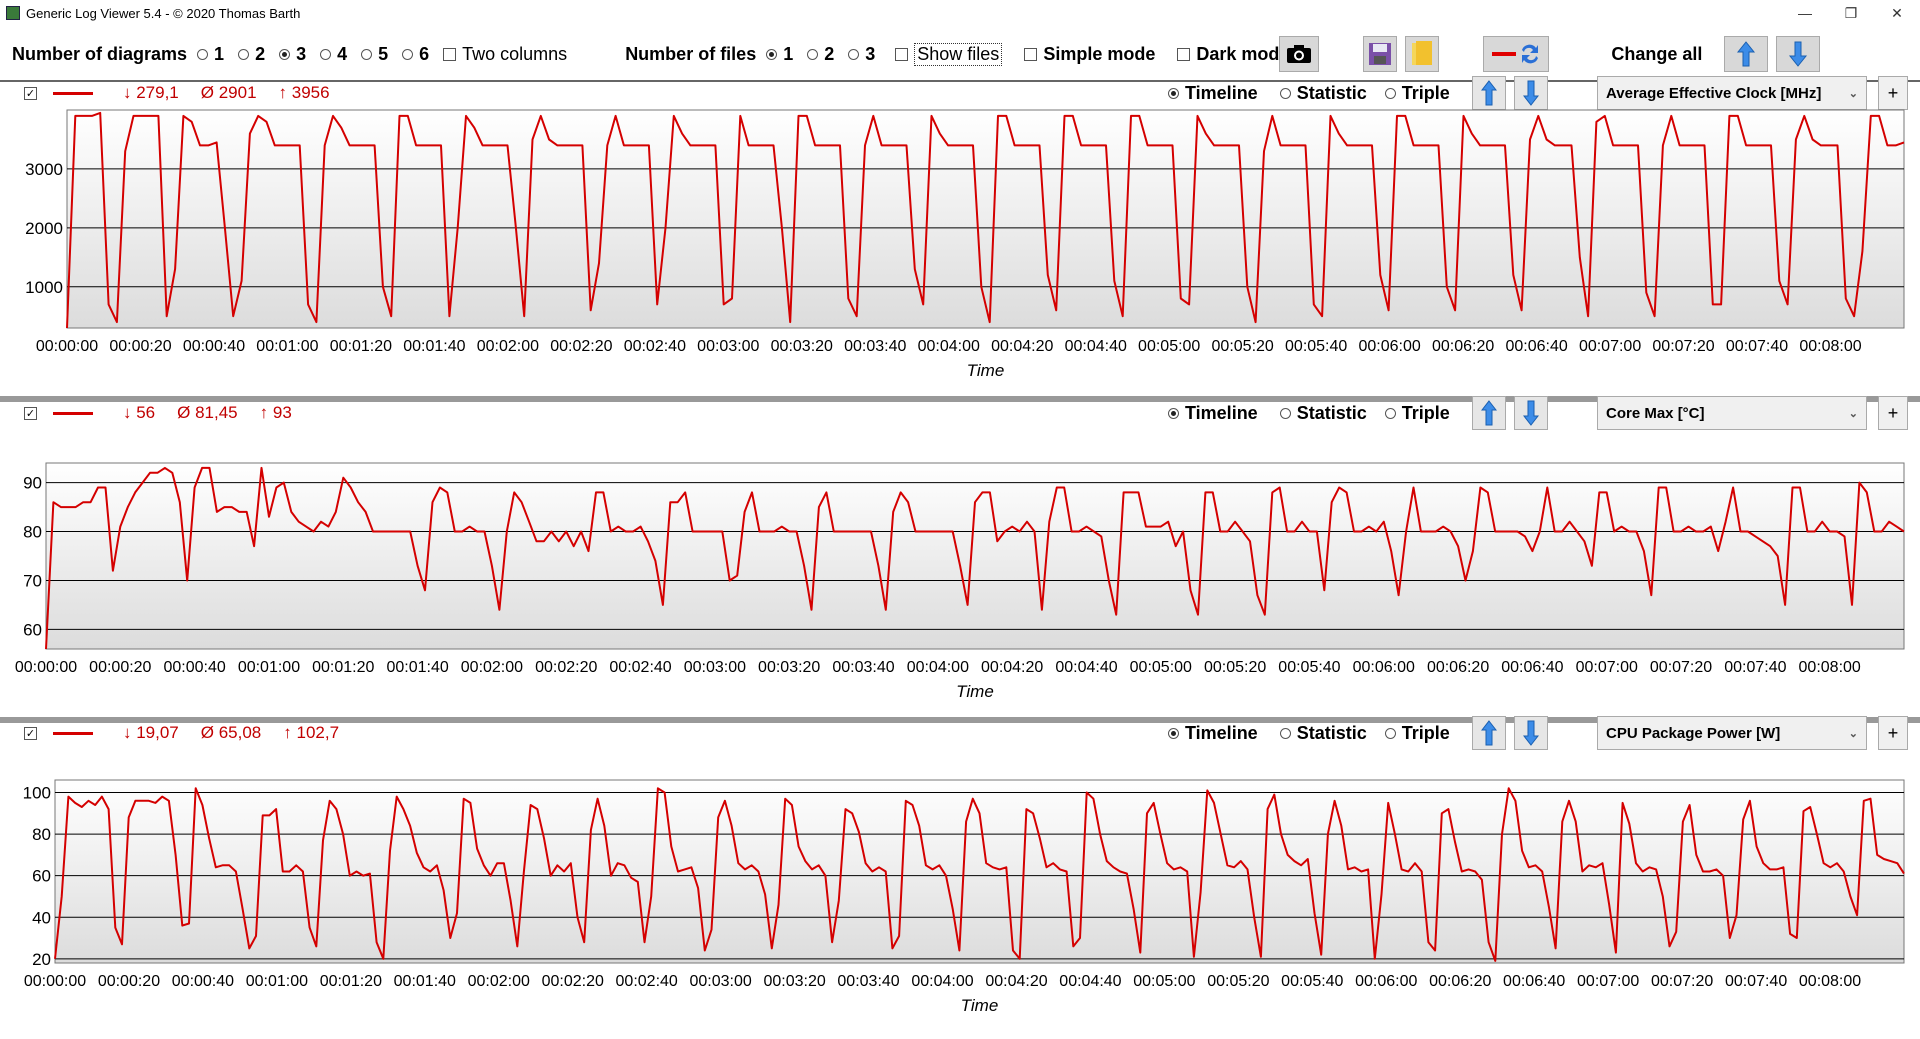 Image resolution: width=1920 pixels, height=1039 pixels. I want to click on diagrams-radio-3: 3, so click(292, 54).